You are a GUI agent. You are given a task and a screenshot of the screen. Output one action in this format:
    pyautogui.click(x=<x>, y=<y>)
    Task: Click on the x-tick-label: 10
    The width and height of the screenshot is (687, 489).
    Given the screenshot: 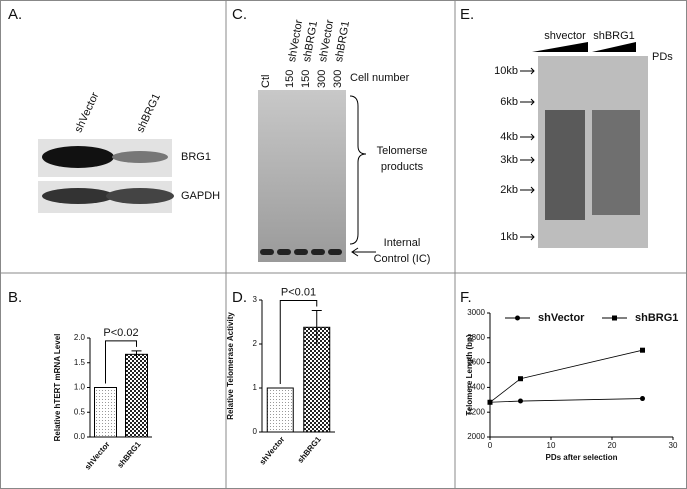 What is the action you would take?
    pyautogui.click(x=551, y=445)
    